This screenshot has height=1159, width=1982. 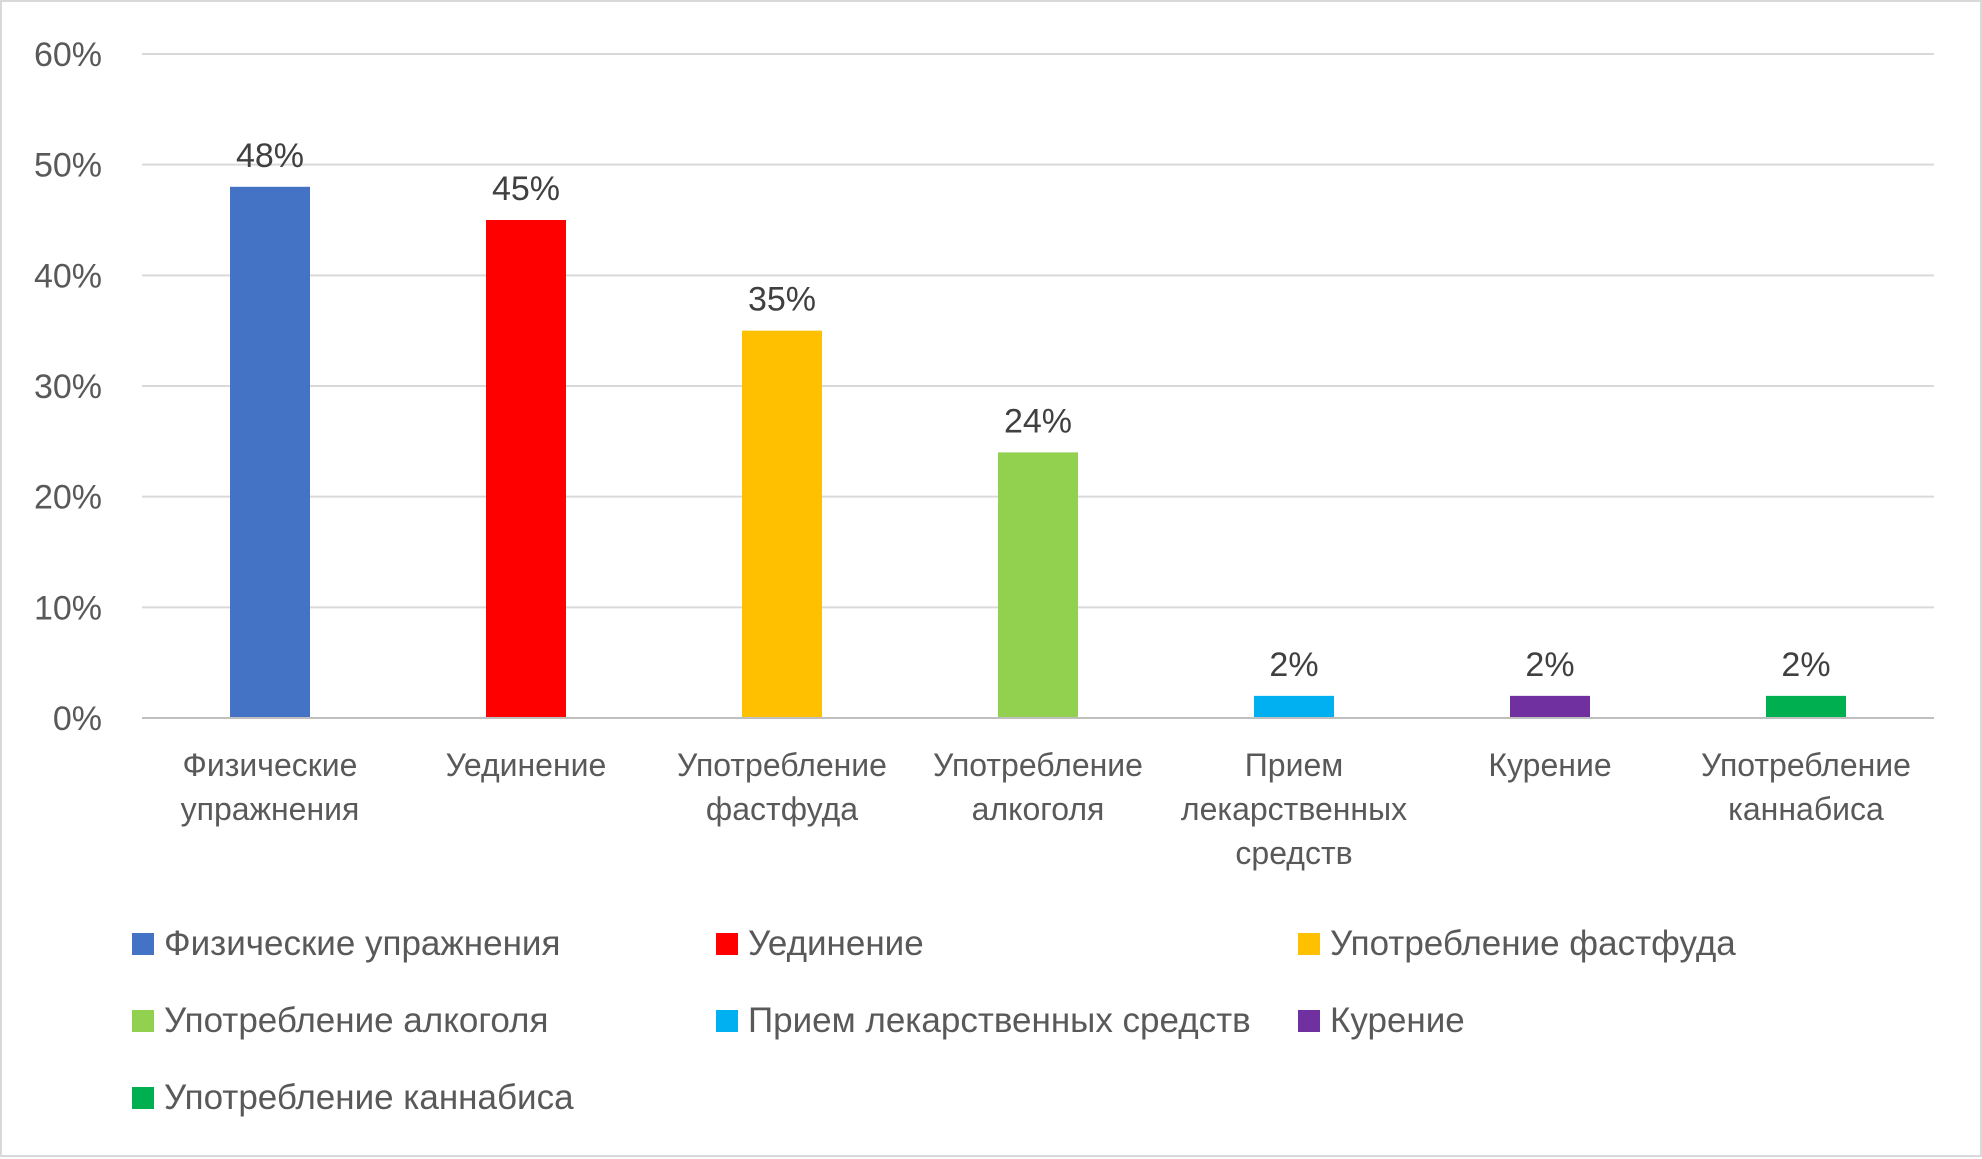 What do you see at coordinates (270, 787) in the screenshot?
I see `x-category-label: Физические упражнения` at bounding box center [270, 787].